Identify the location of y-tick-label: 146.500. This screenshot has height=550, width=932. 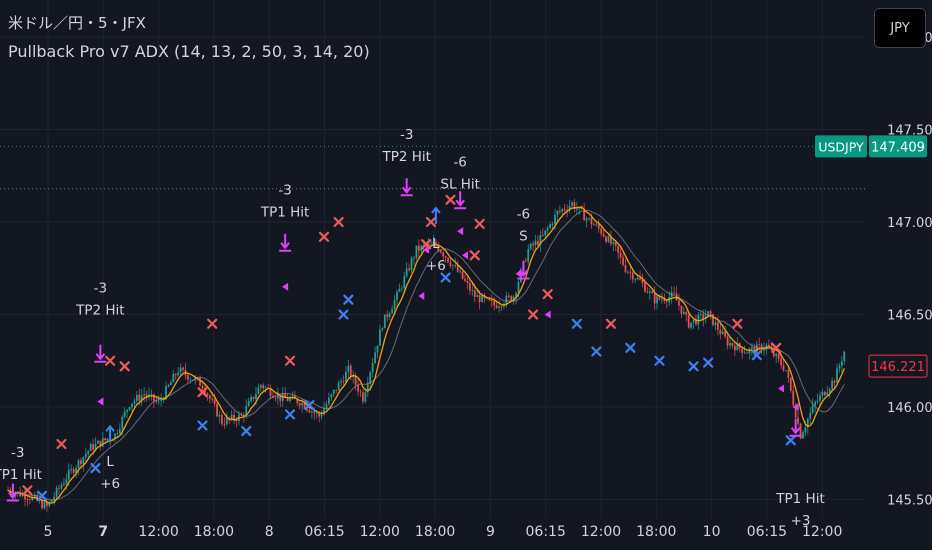
(909, 316).